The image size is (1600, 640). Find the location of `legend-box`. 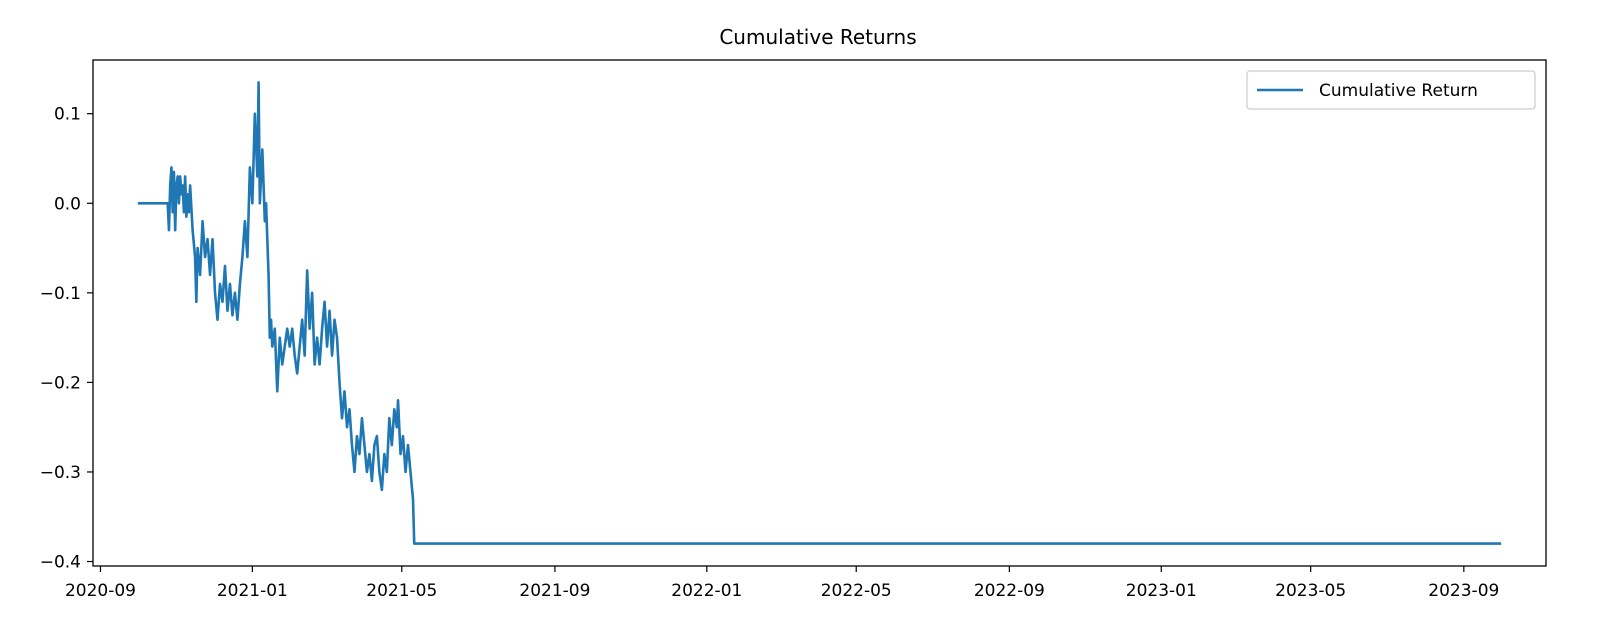

legend-box is located at coordinates (1391, 90).